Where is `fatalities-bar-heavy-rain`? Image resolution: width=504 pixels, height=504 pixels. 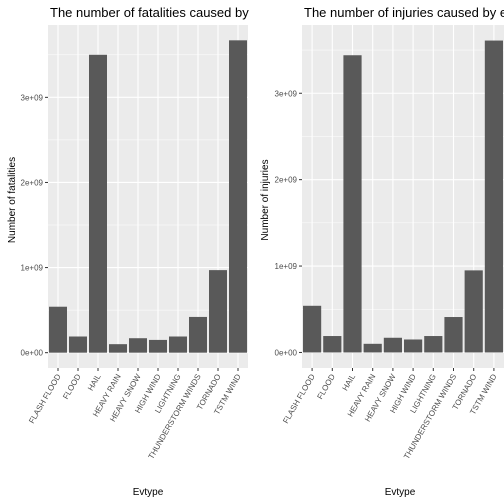 fatalities-bar-heavy-rain is located at coordinates (118, 348).